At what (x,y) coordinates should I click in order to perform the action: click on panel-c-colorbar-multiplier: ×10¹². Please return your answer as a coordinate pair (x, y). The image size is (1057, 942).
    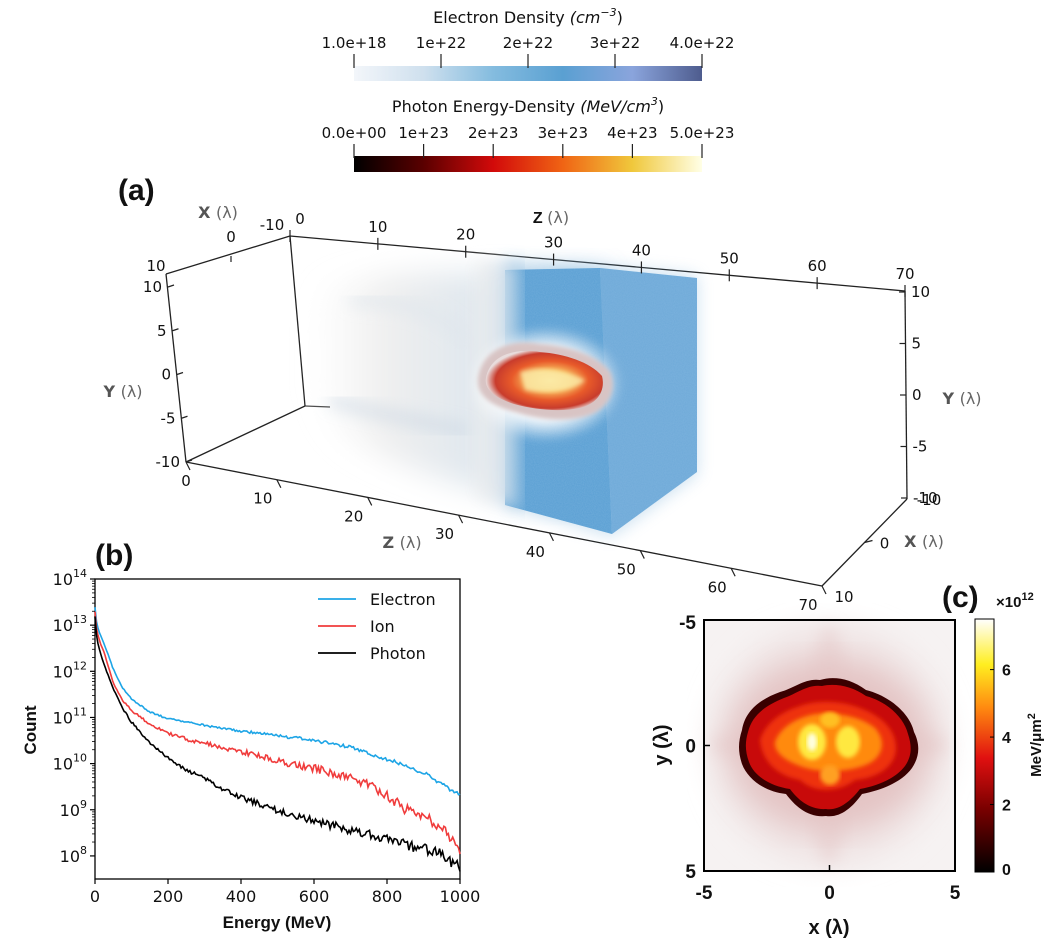
    Looking at the image, I should click on (1015, 601).